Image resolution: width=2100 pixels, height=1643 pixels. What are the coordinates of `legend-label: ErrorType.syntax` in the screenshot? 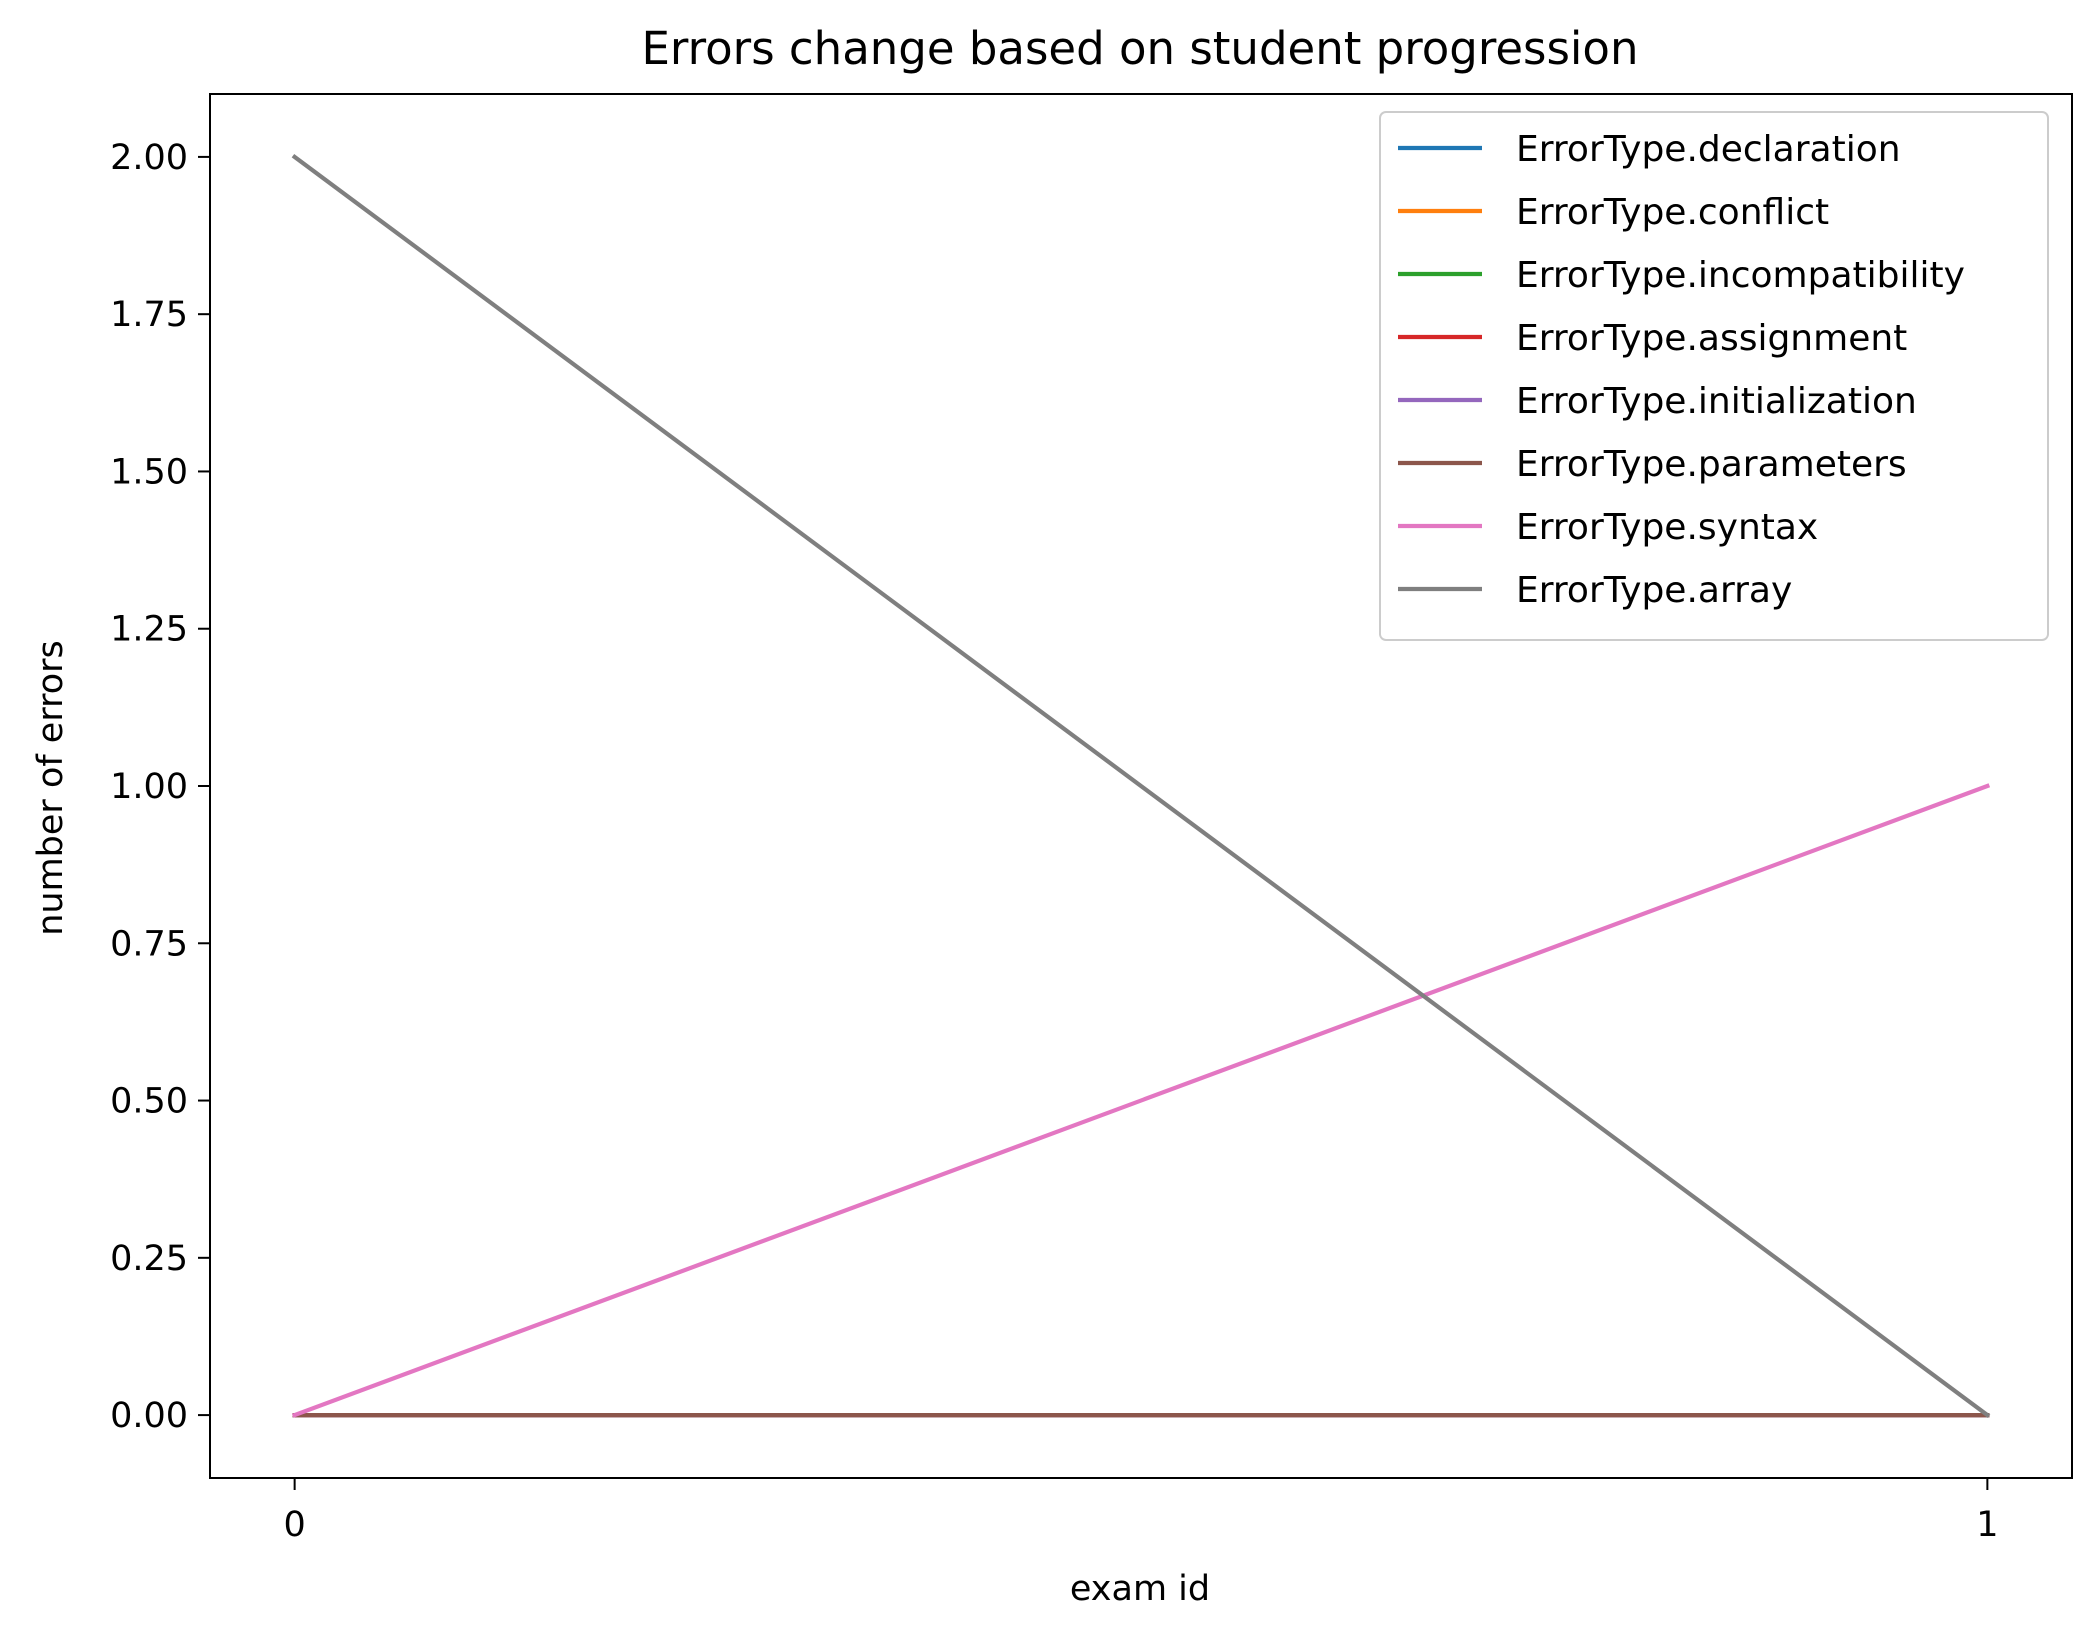 It's located at (1667, 527).